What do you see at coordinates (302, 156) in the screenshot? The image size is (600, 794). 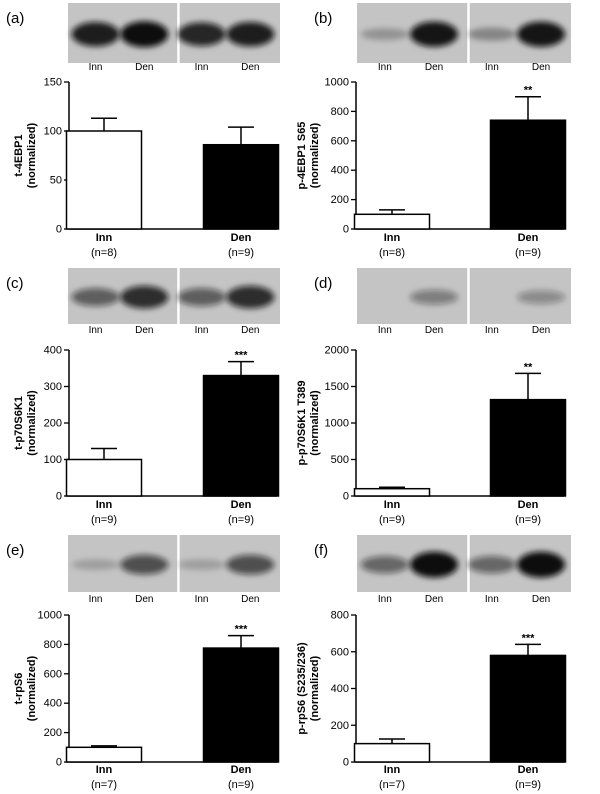 I see `y-axis-label: p-4EBP1 S65` at bounding box center [302, 156].